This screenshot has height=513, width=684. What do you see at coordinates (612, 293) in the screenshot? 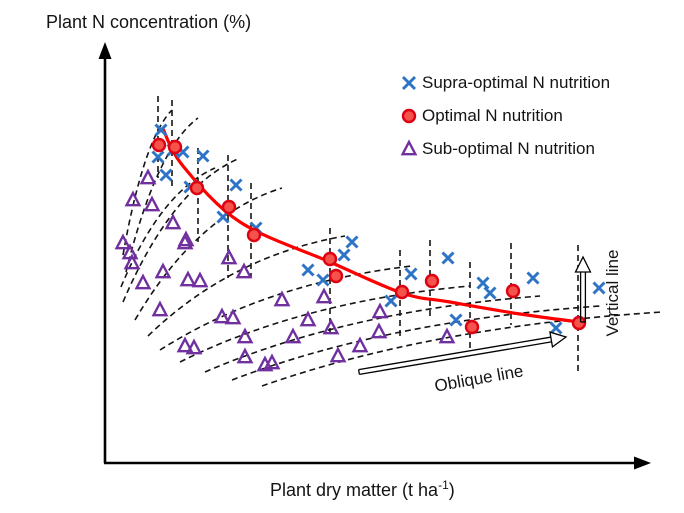
I see `vertical-line-annotation: Vertical line` at bounding box center [612, 293].